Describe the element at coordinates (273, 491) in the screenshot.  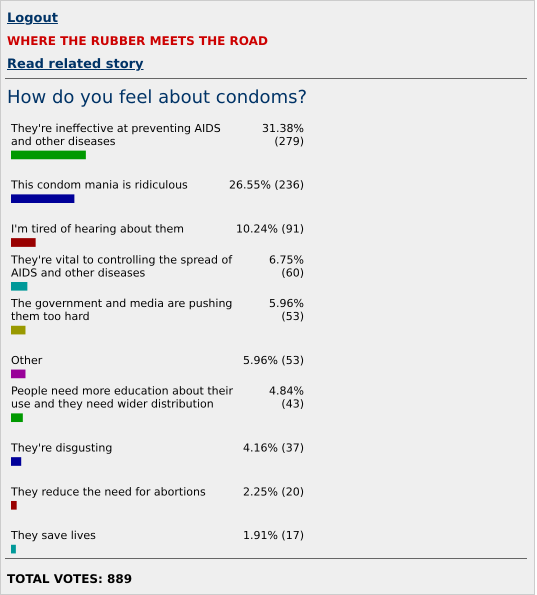
I see `data-label: 2.25% (20)` at that location.